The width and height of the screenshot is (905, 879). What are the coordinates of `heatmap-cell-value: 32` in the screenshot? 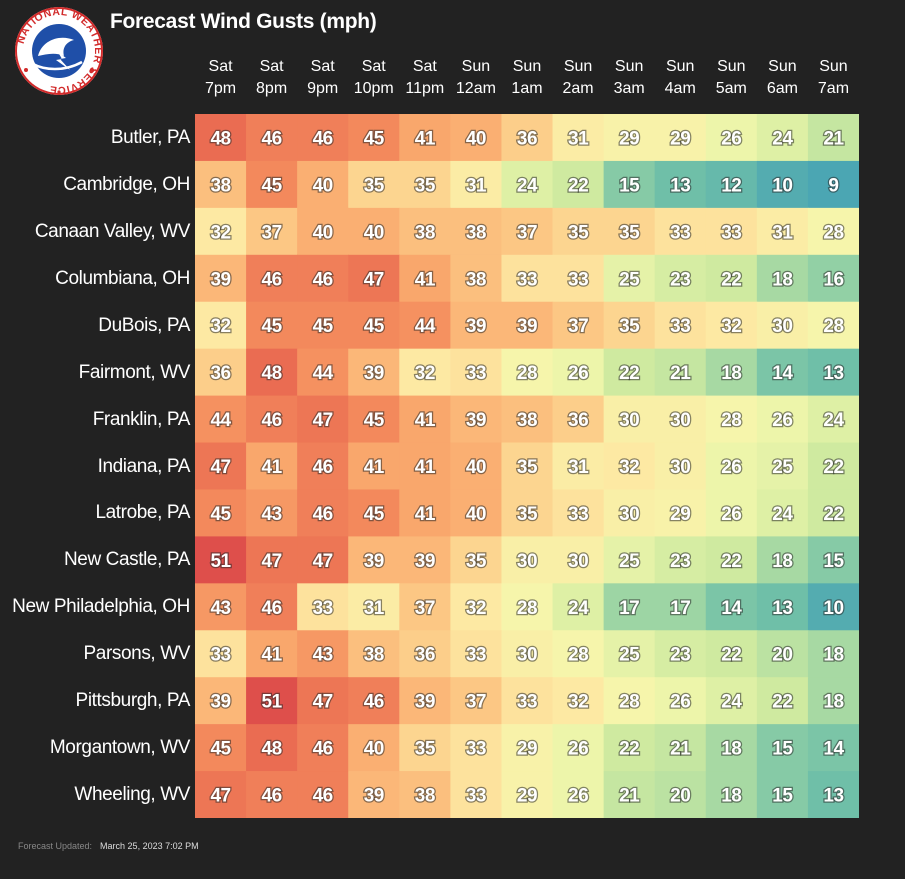 It's located at (578, 702).